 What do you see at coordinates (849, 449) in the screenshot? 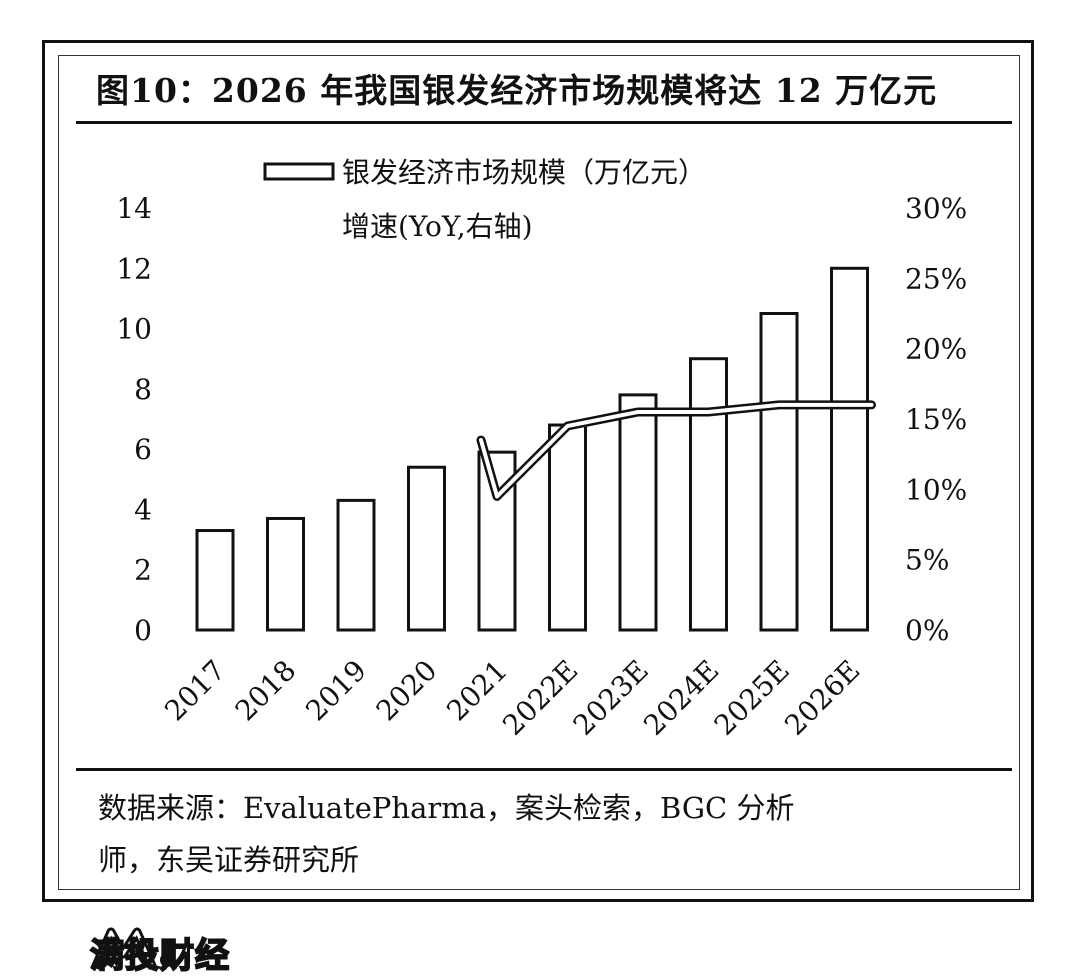
I see `bar-2026E` at bounding box center [849, 449].